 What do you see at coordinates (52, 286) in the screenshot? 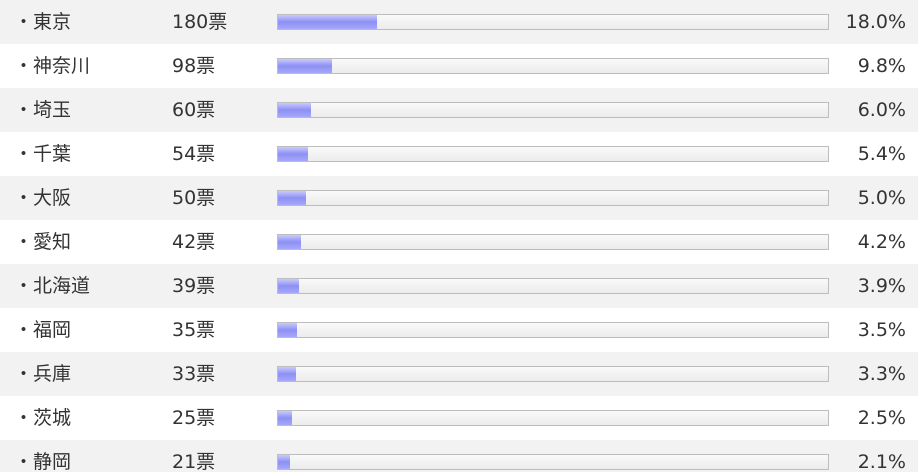
I see `prefecture-label: ・北海道` at bounding box center [52, 286].